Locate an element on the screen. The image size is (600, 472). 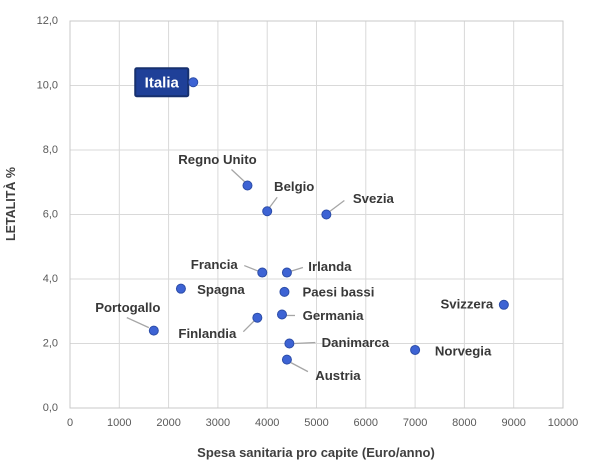
y-tick-label: 12,0 is located at coordinates (47, 21).